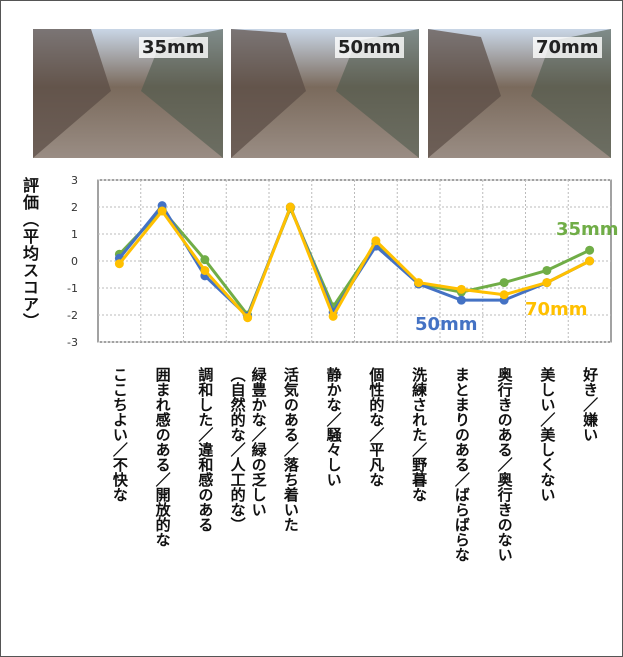 The width and height of the screenshot is (623, 657). What do you see at coordinates (547, 434) in the screenshot?
I see `x-tick-label: 美しい／美しくない` at bounding box center [547, 434].